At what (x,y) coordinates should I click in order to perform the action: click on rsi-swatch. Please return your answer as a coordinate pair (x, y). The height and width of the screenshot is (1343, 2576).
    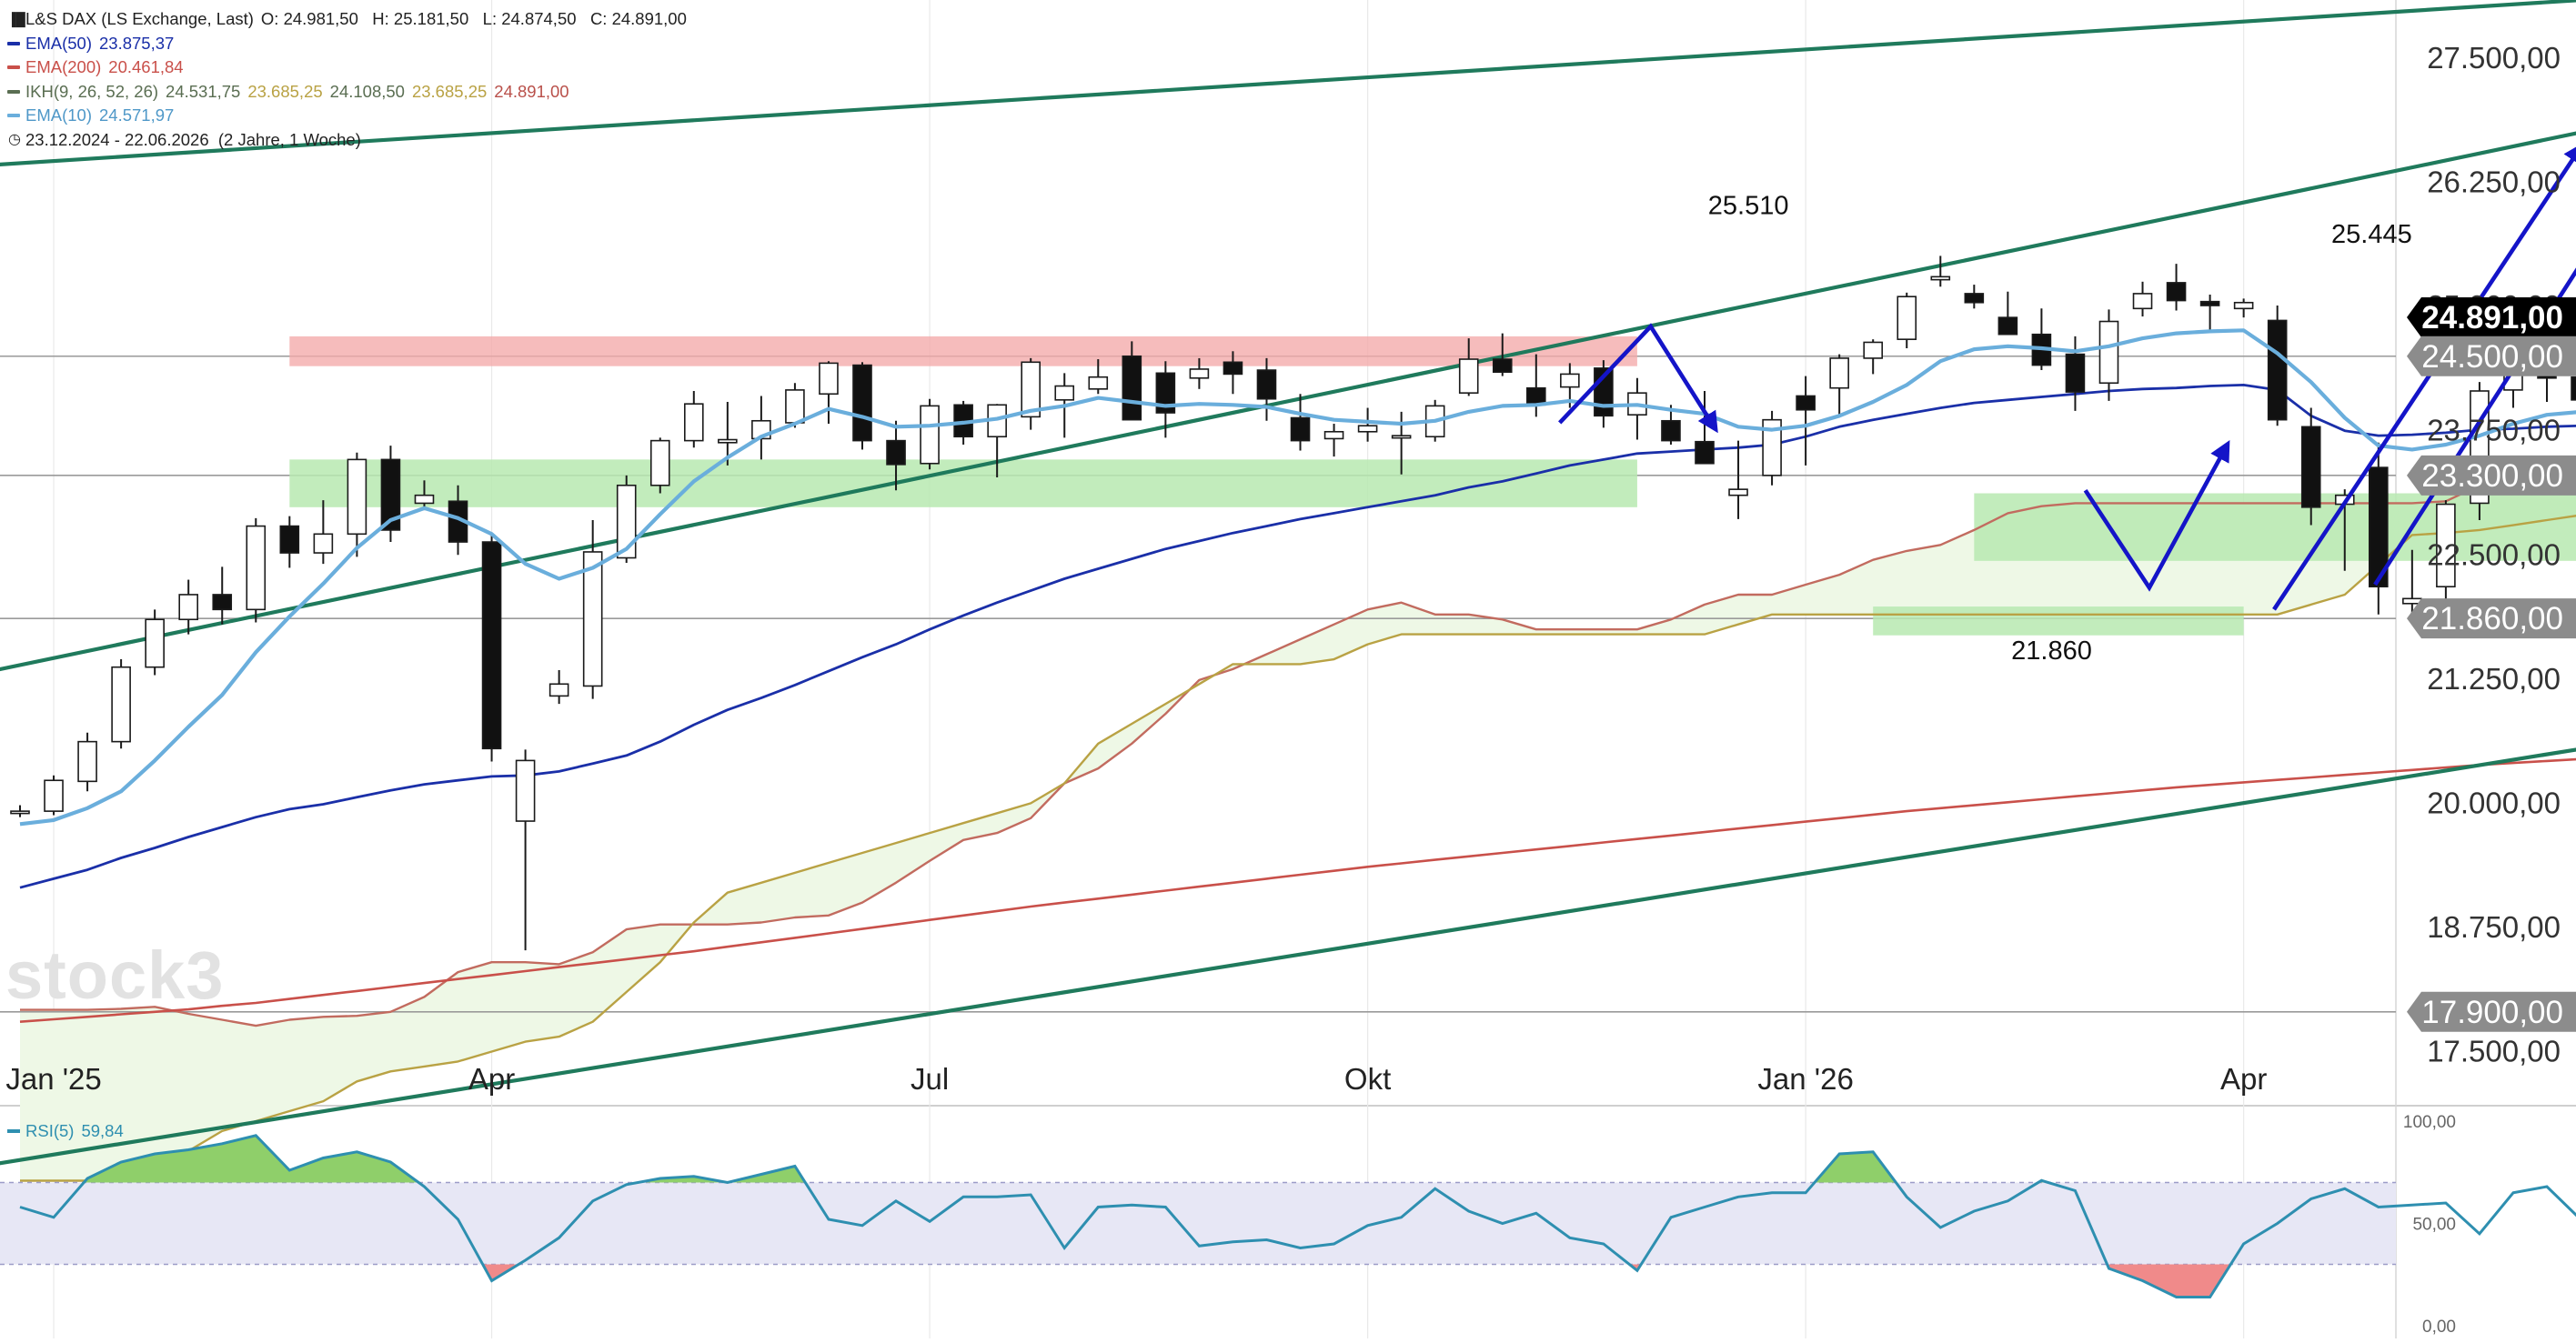
    Looking at the image, I should click on (13, 1131).